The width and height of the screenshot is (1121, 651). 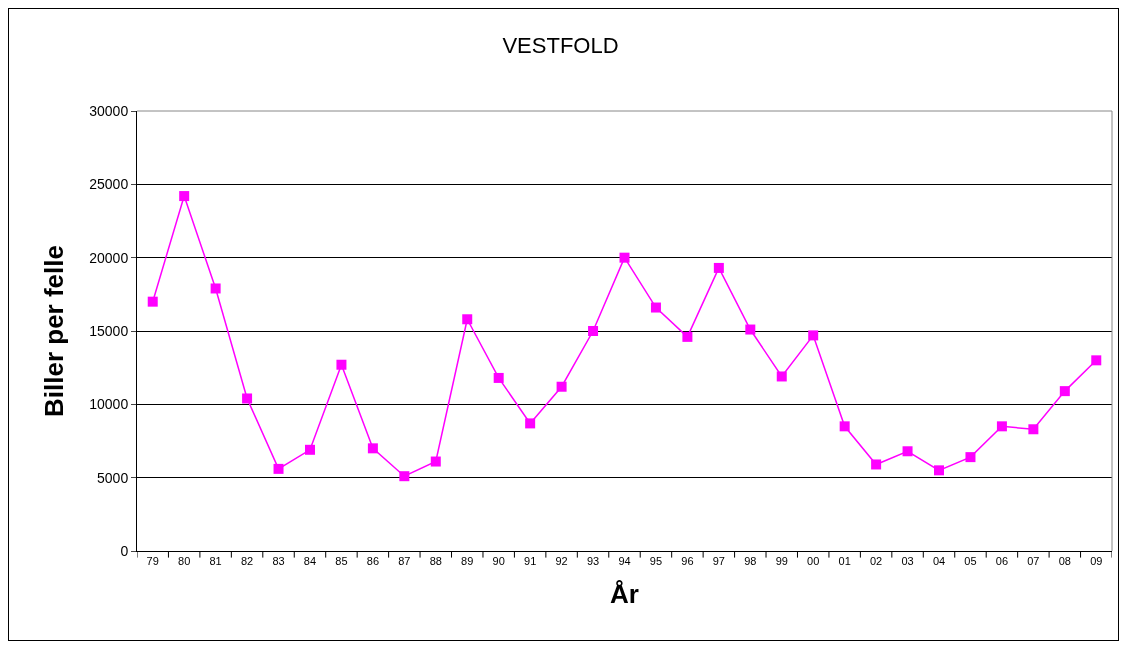 I want to click on x-tick-label: 06, so click(x=1002, y=561).